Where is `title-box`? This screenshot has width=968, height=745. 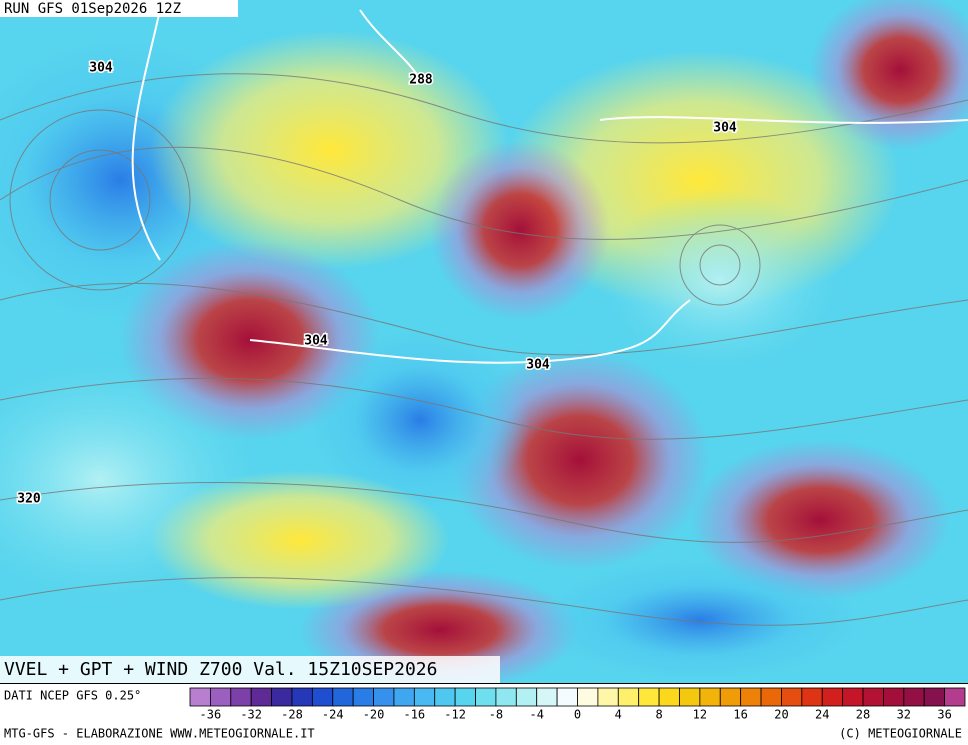 title-box is located at coordinates (250, 669).